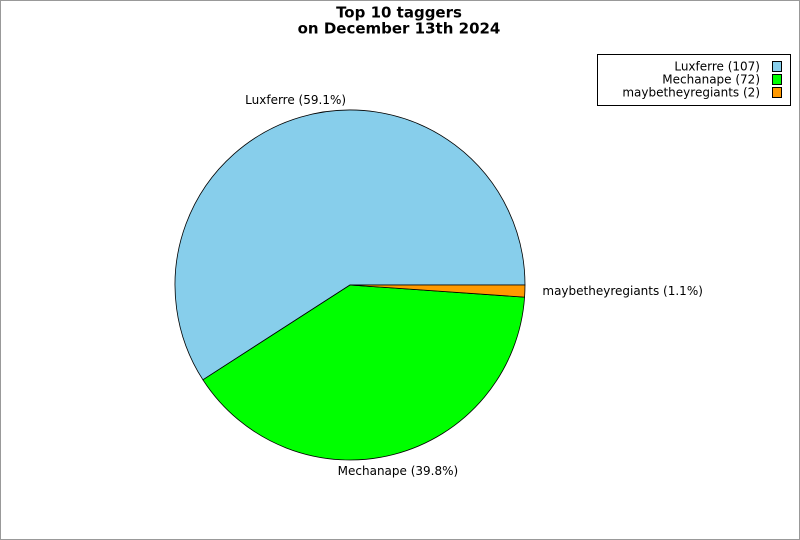  Describe the element at coordinates (398, 471) in the screenshot. I see `slice-label: Mechanape (39.8%)` at that location.